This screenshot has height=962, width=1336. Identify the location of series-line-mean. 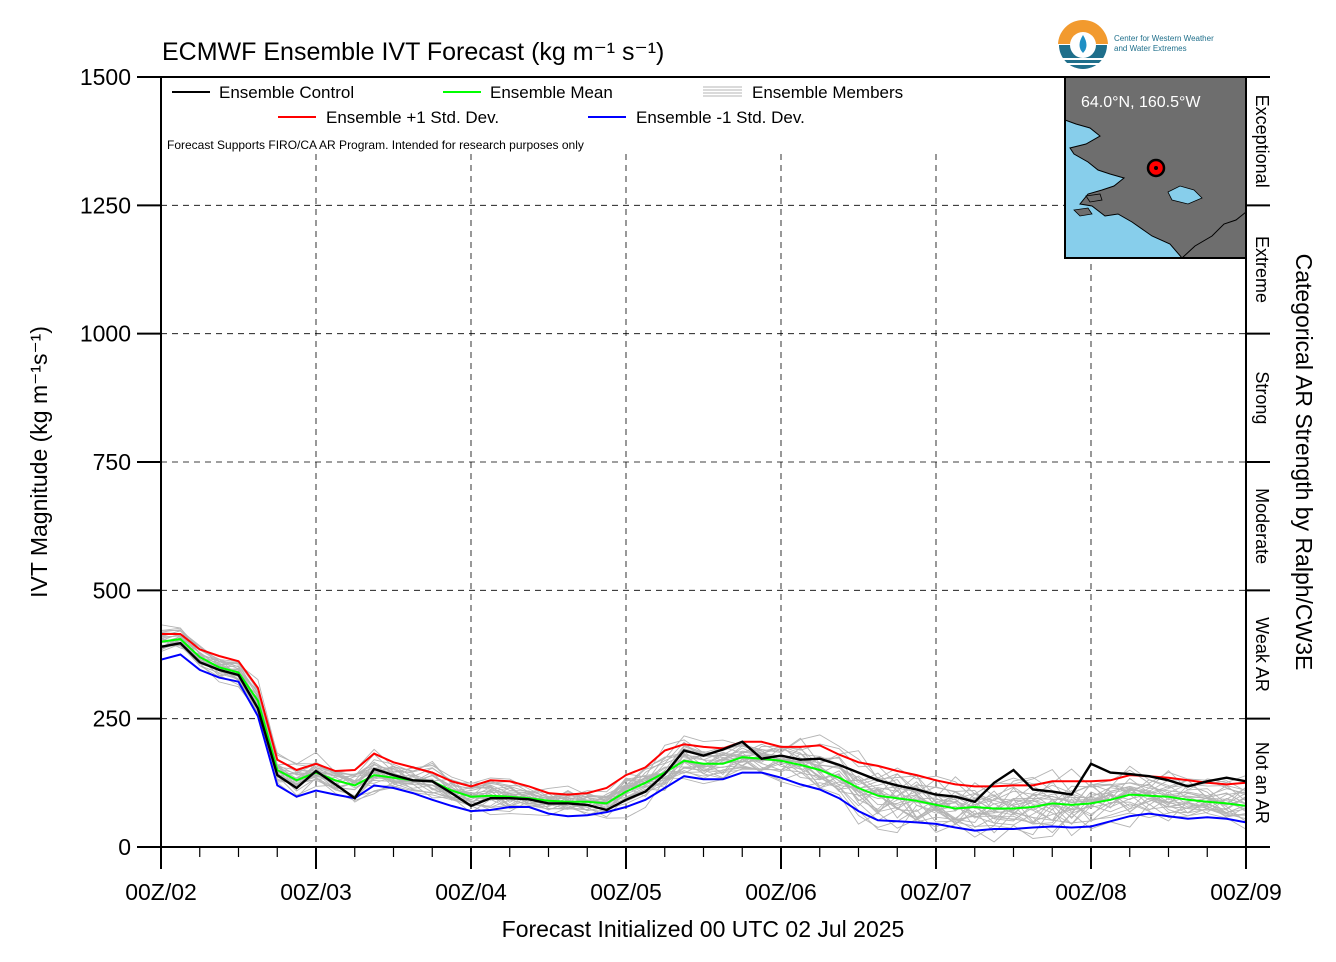
(703, 724).